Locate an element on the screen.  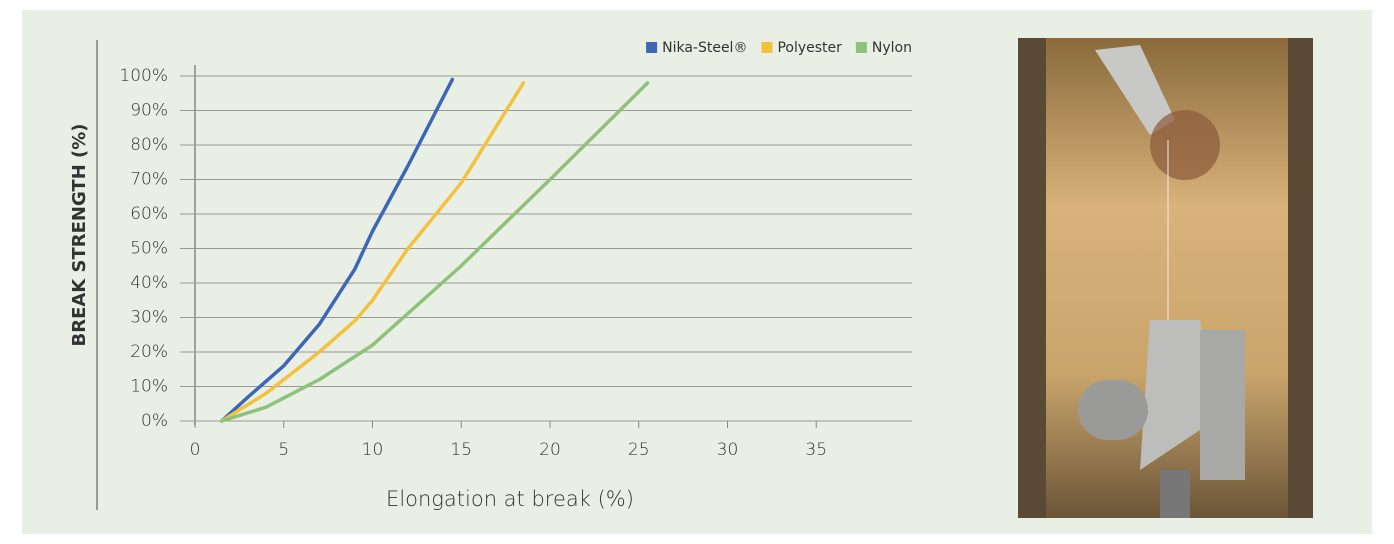
x-tick-label: 10 is located at coordinates (373, 450).